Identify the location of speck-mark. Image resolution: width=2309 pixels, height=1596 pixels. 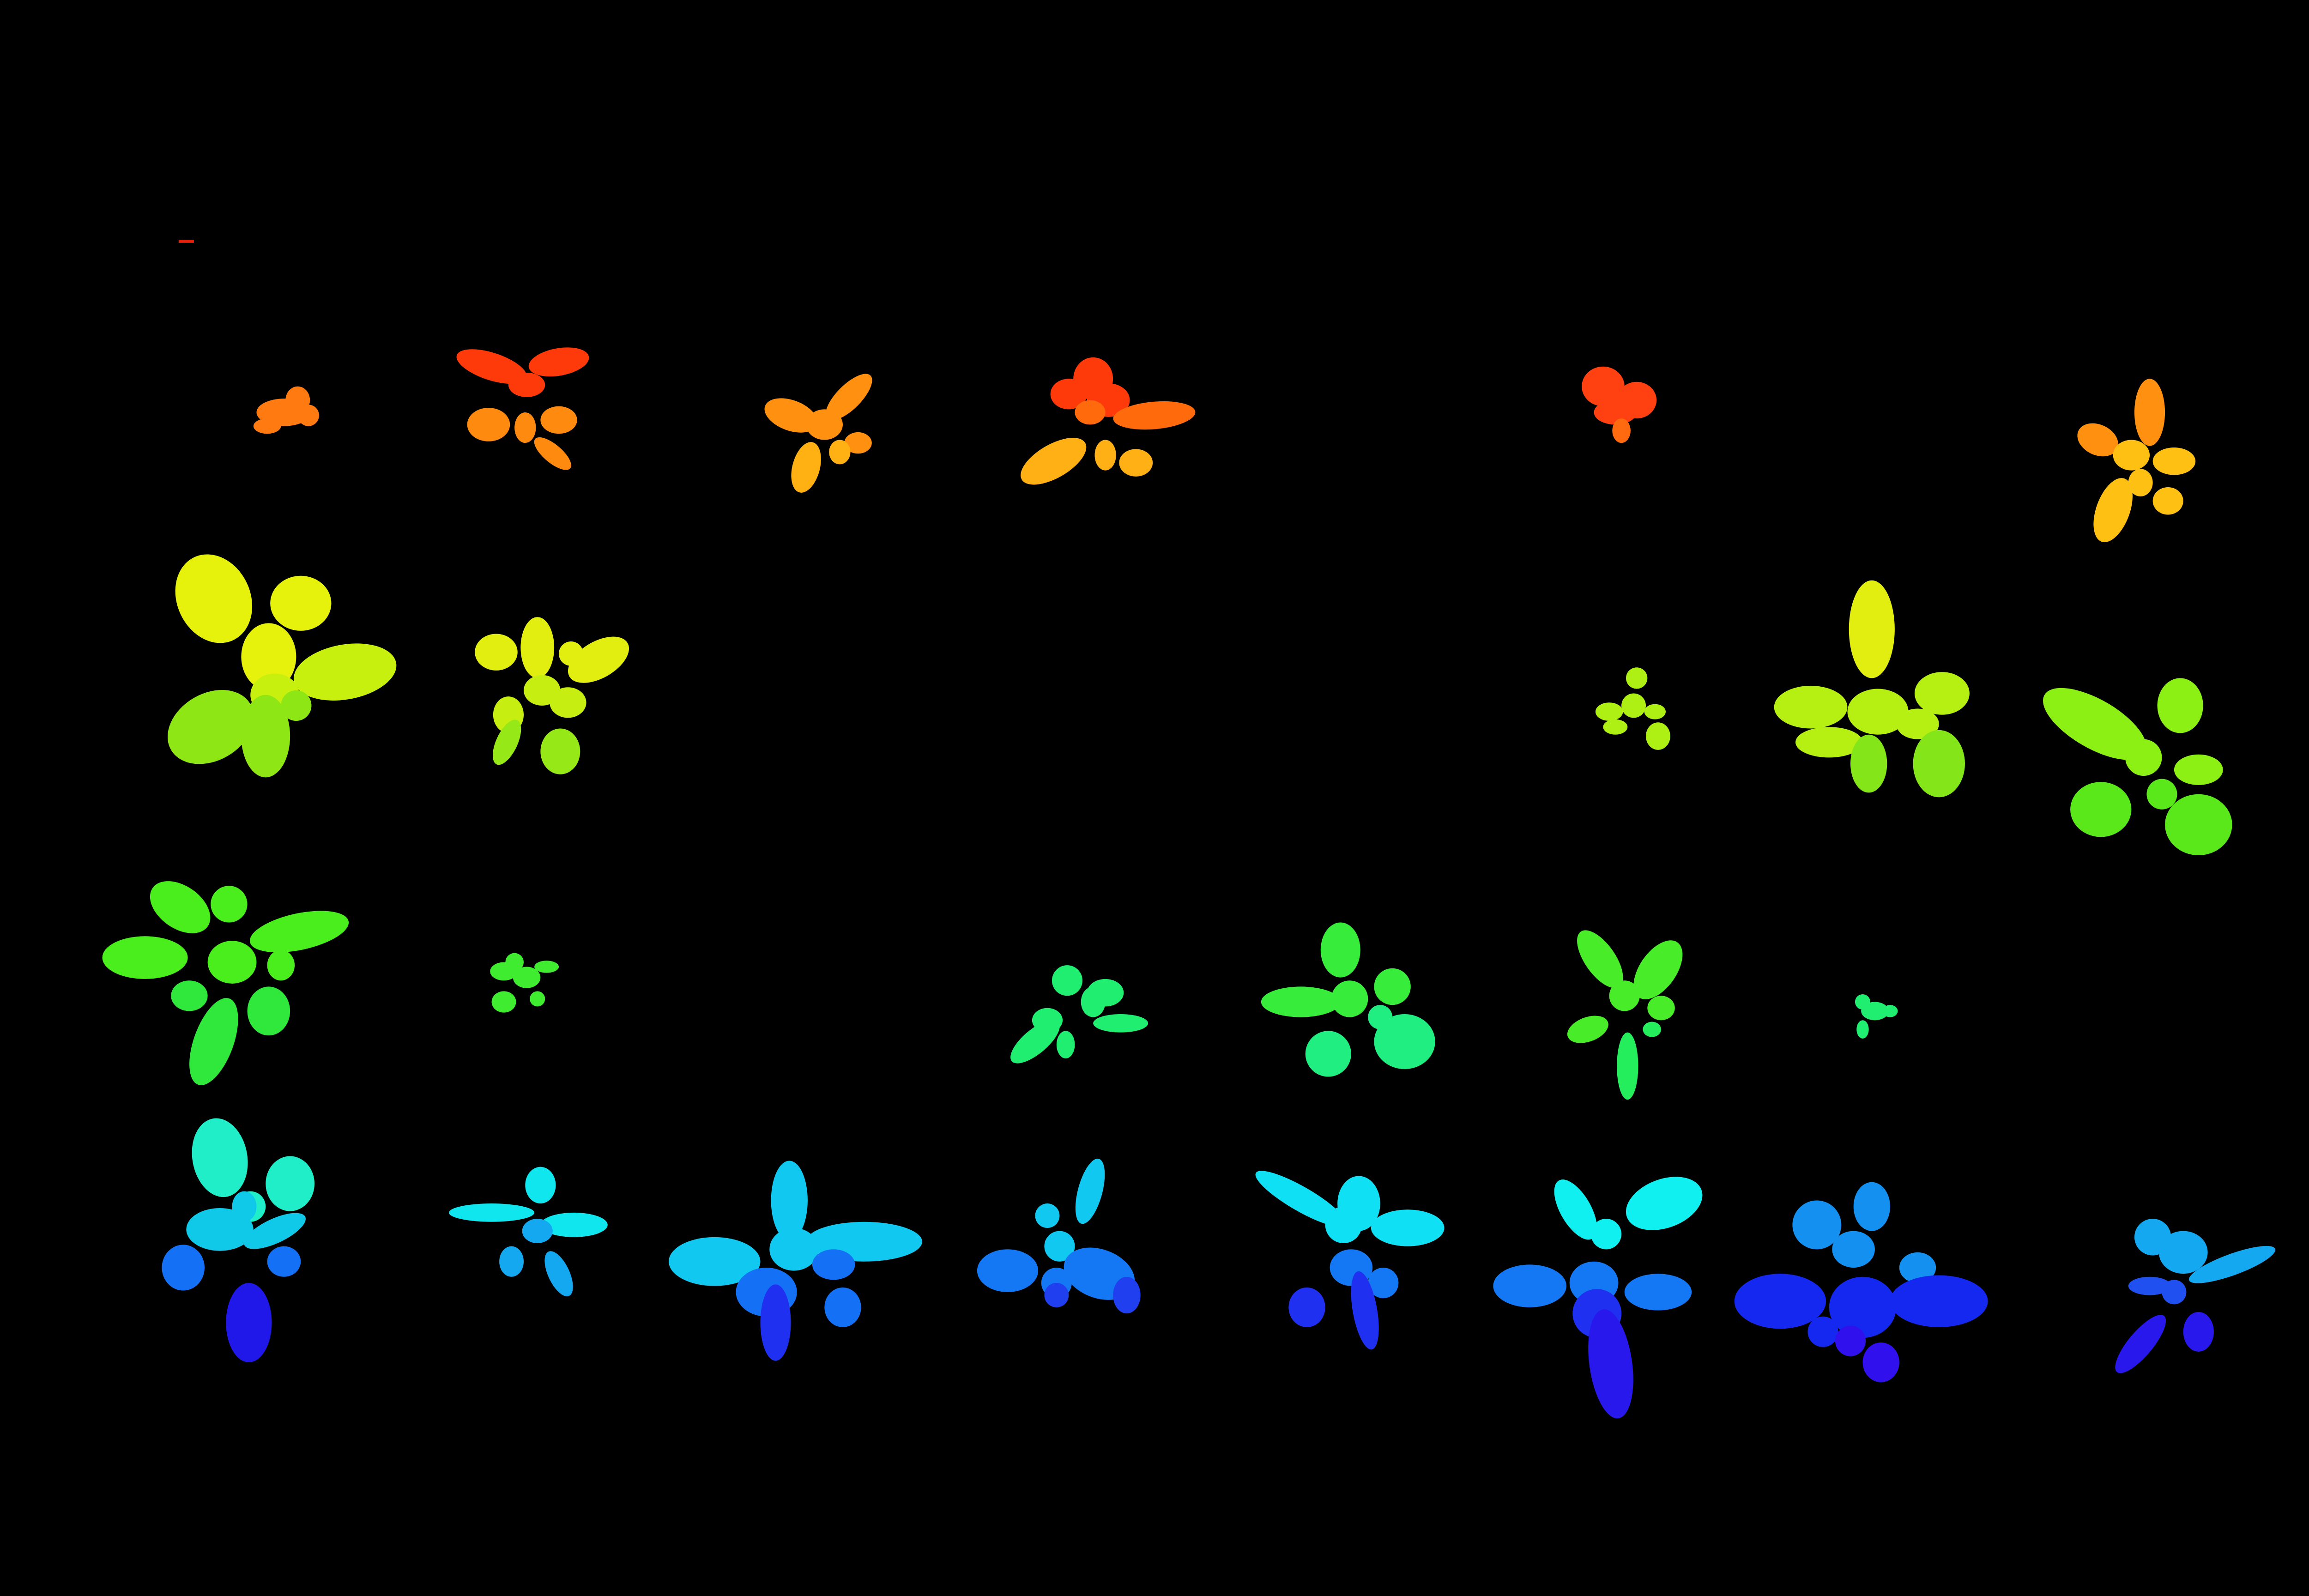
(186, 241).